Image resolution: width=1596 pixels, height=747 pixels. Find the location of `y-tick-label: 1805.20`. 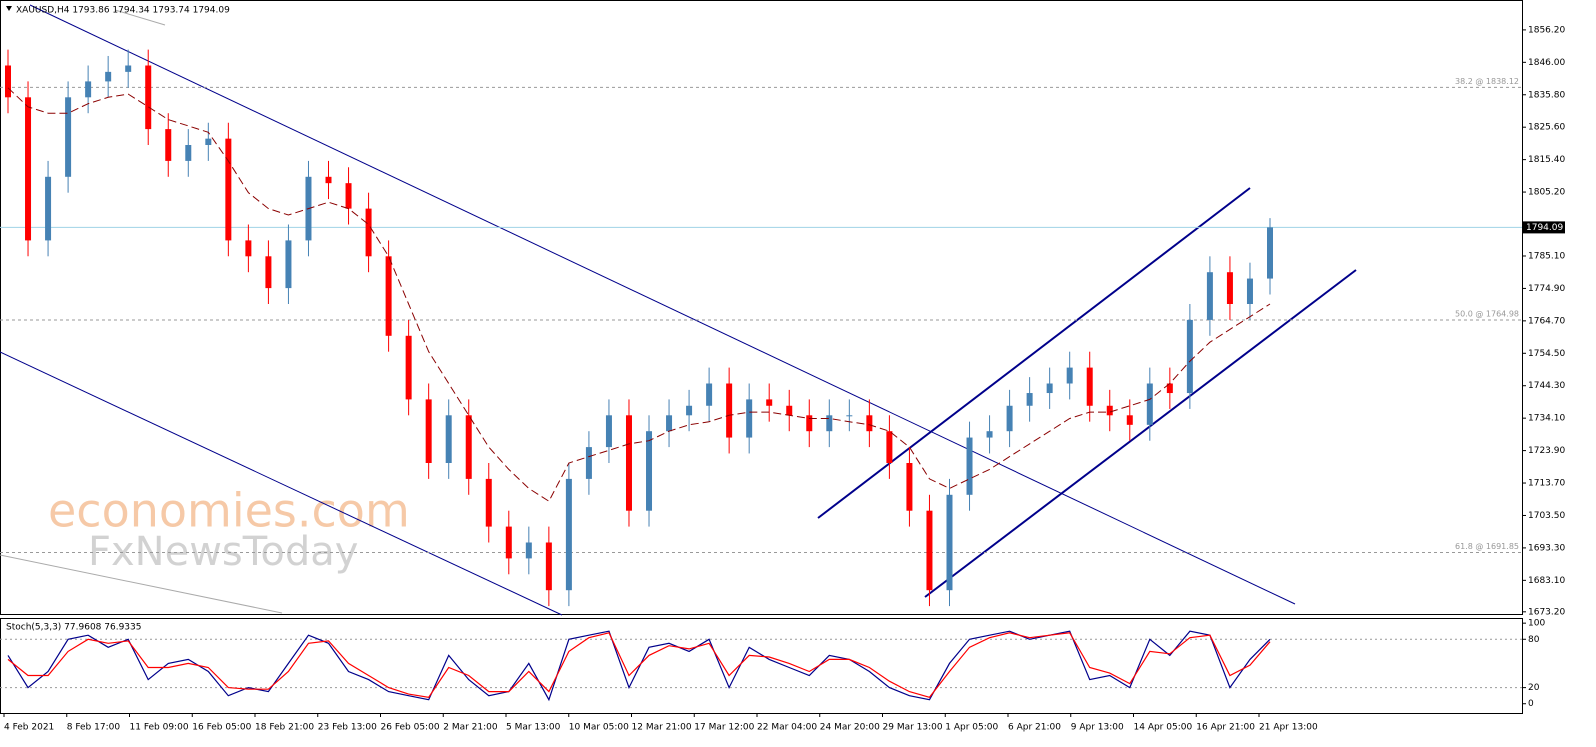

y-tick-label: 1805.20 is located at coordinates (1546, 193).